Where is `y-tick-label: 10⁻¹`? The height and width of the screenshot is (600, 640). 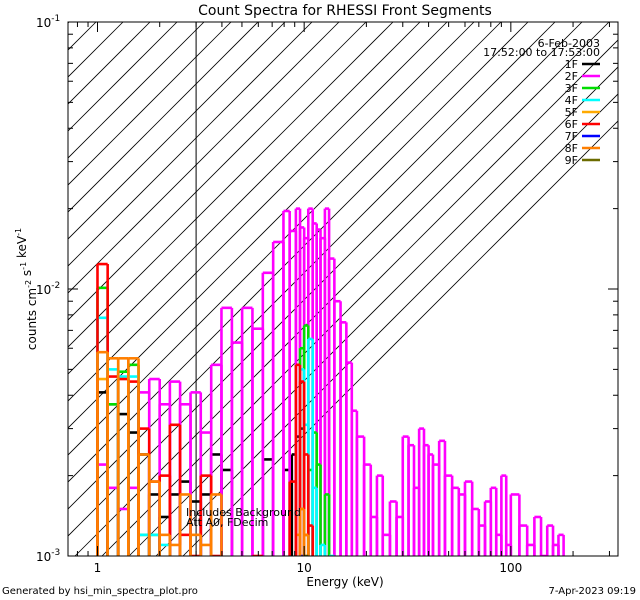
y-tick-label: 10⁻¹ is located at coordinates (48, 22).